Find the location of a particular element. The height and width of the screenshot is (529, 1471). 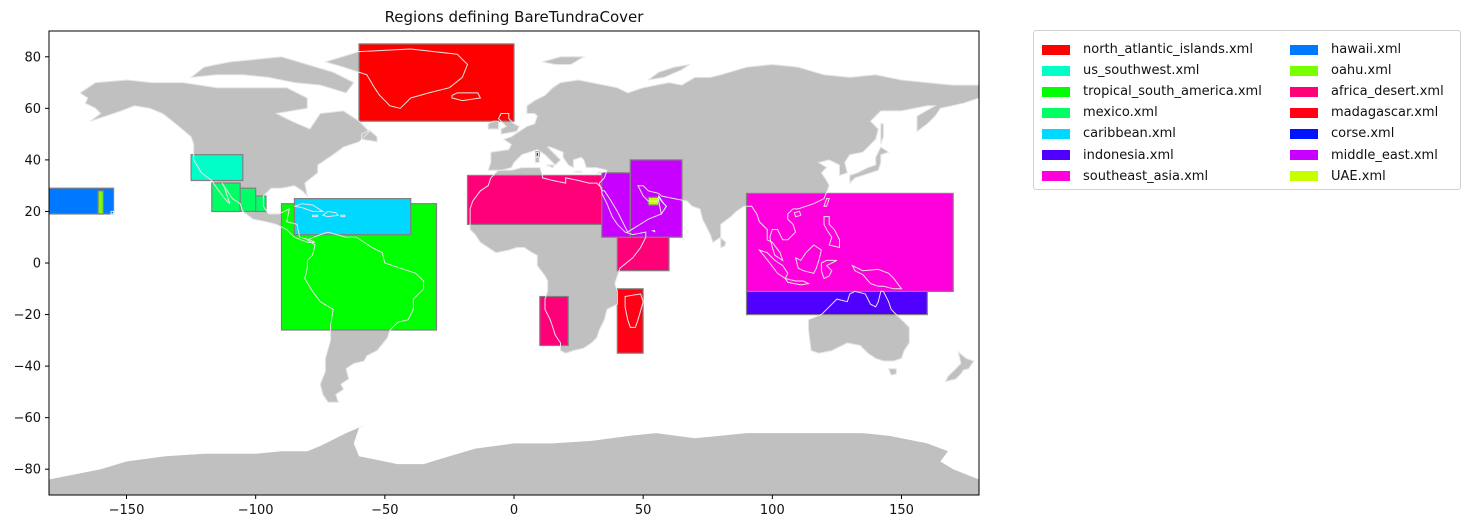

legend-item: mexico.xml is located at coordinates (1152, 112).